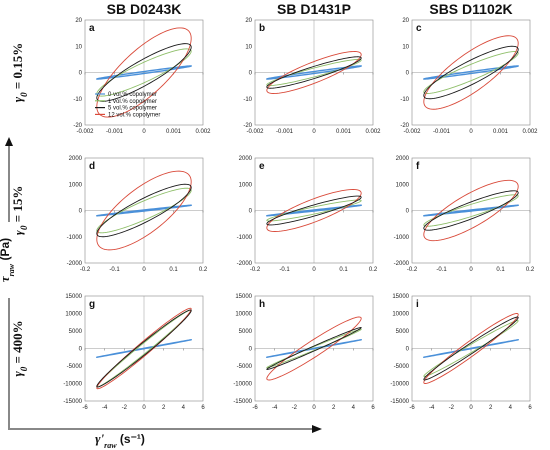 The width and height of the screenshot is (550, 450). Describe the element at coordinates (85, 132) in the screenshot. I see `x-tick-label: -0.002` at that location.